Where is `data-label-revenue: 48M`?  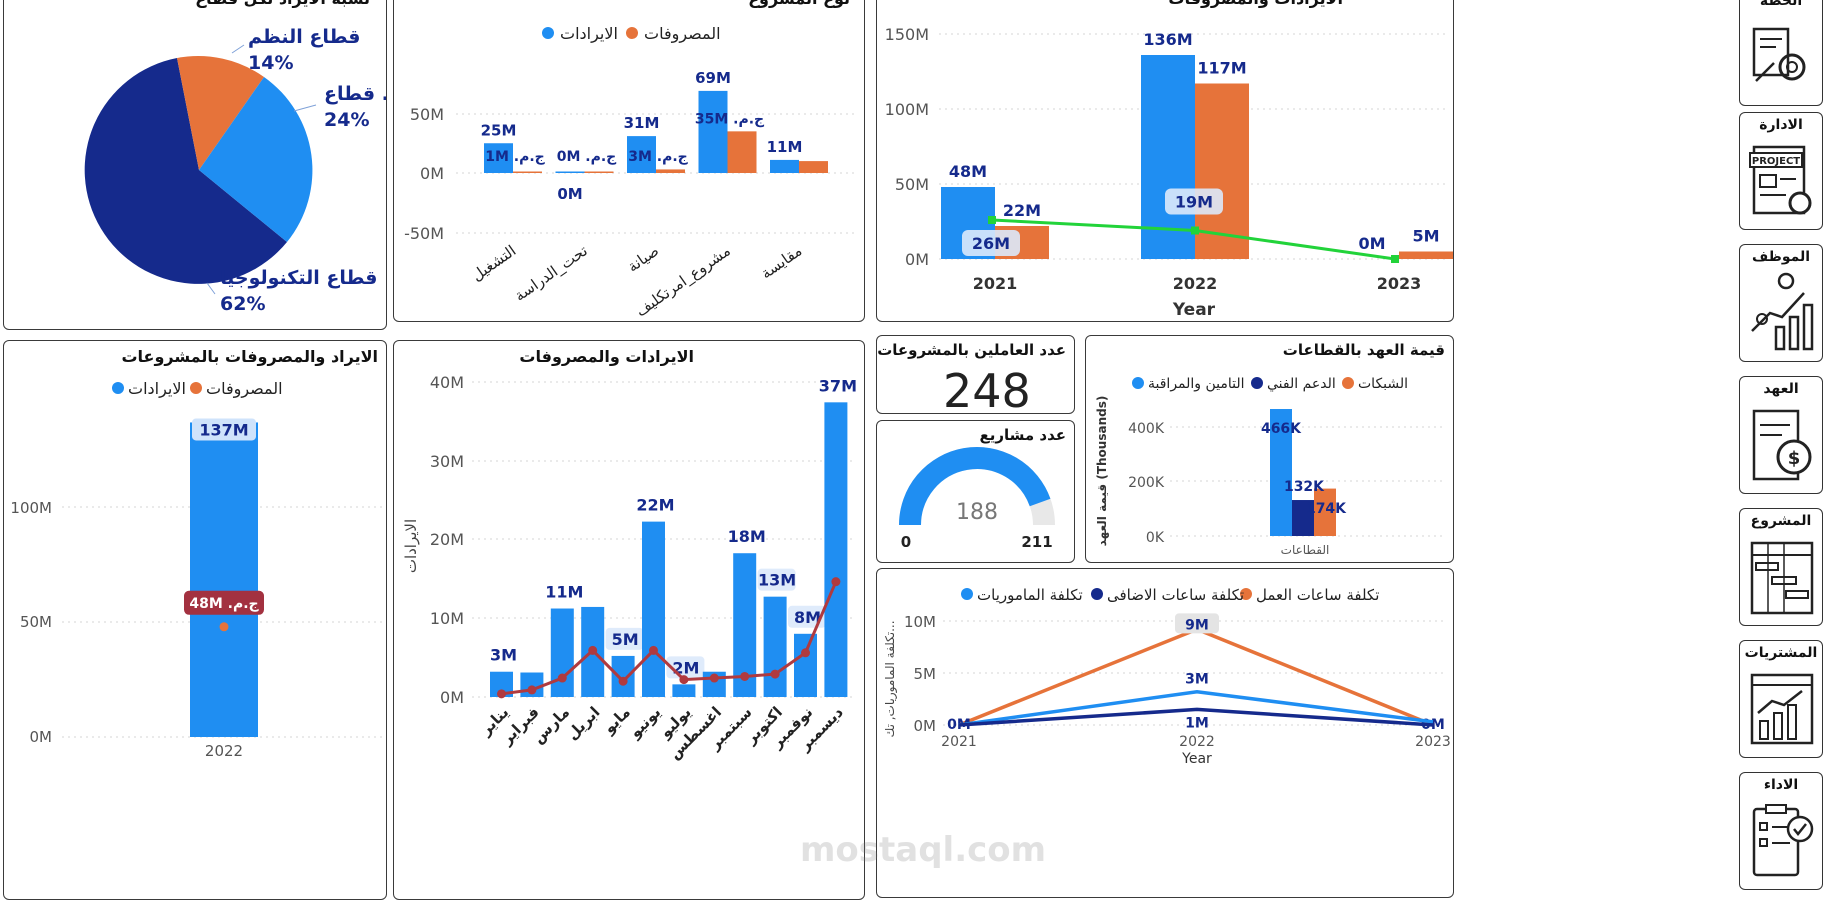 data-label-revenue: 48M is located at coordinates (968, 171).